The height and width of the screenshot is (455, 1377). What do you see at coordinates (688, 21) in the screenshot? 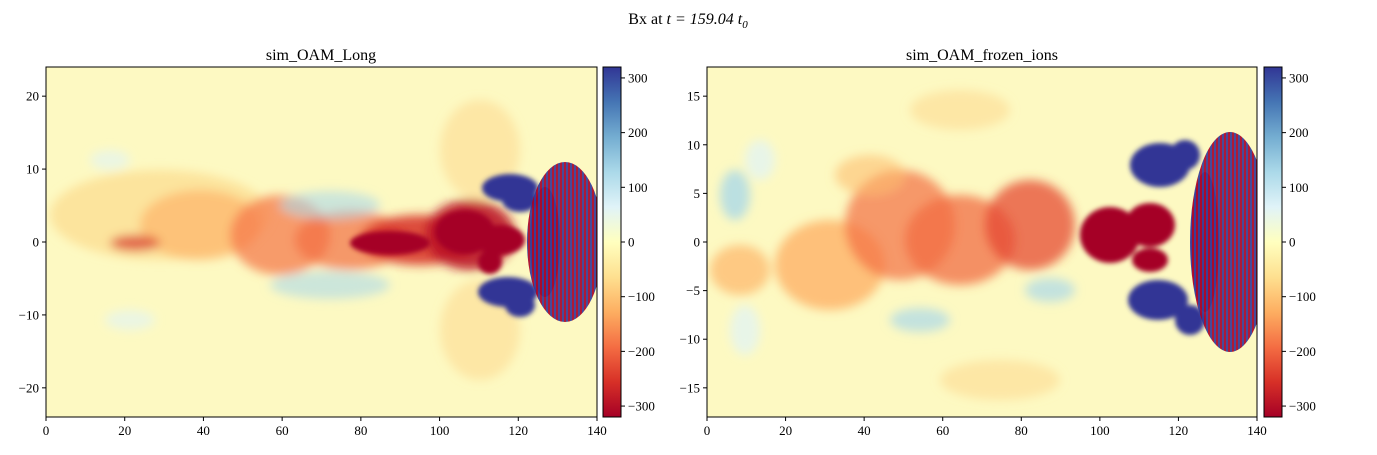
I see `figure-title: Bx at t = 159.04 t0` at bounding box center [688, 21].